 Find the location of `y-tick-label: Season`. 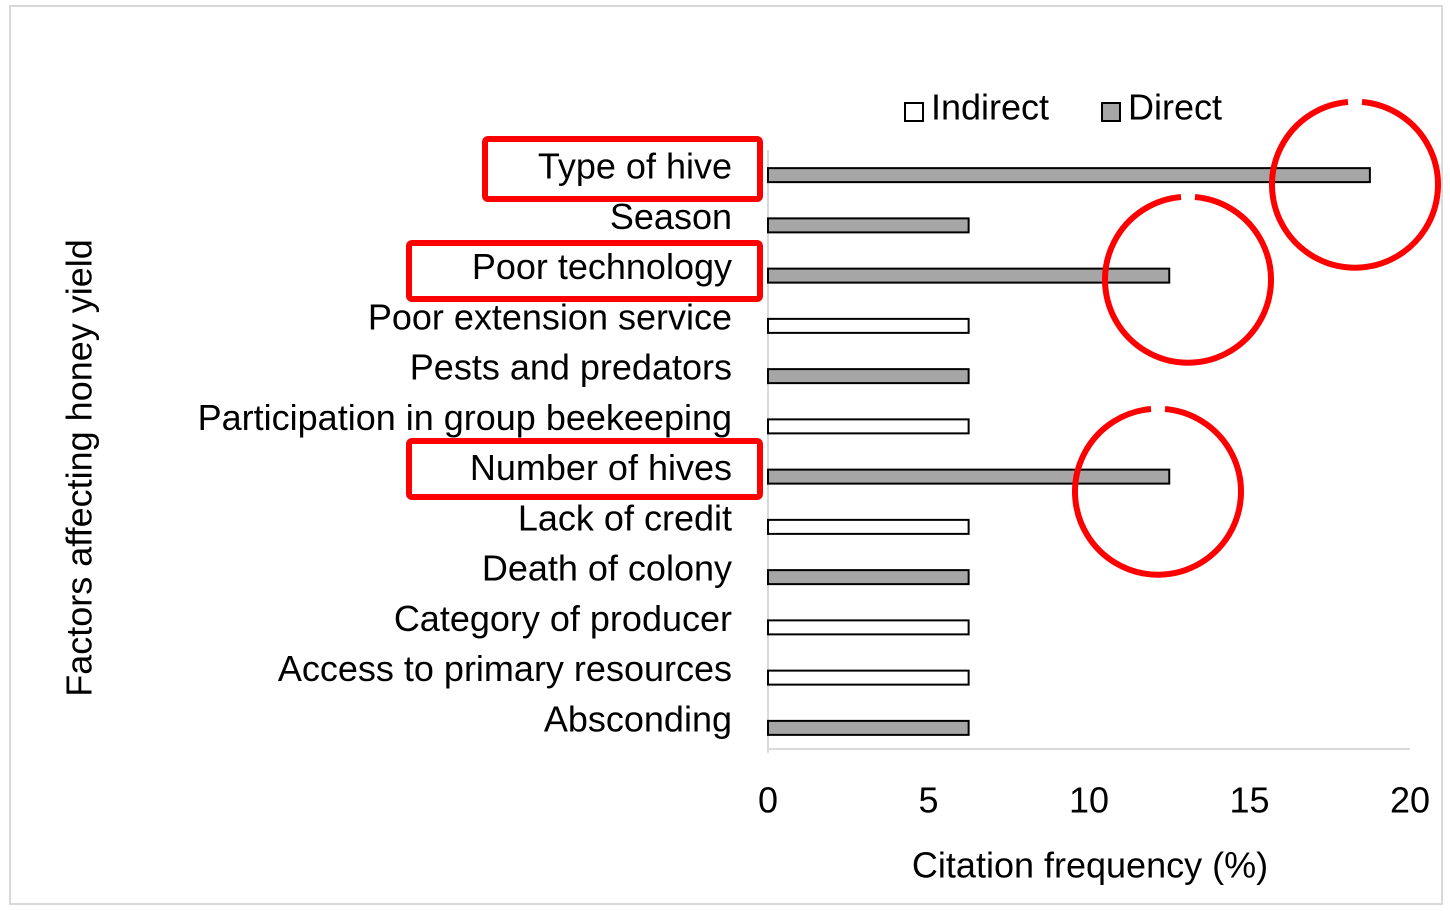

y-tick-label: Season is located at coordinates (671, 216).